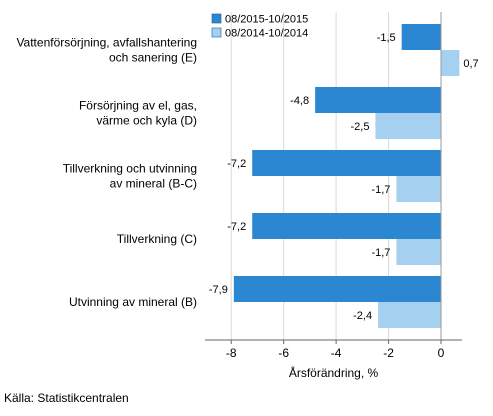  Describe the element at coordinates (153, 184) in the screenshot. I see `category-label: av mineral (B-C)` at that location.